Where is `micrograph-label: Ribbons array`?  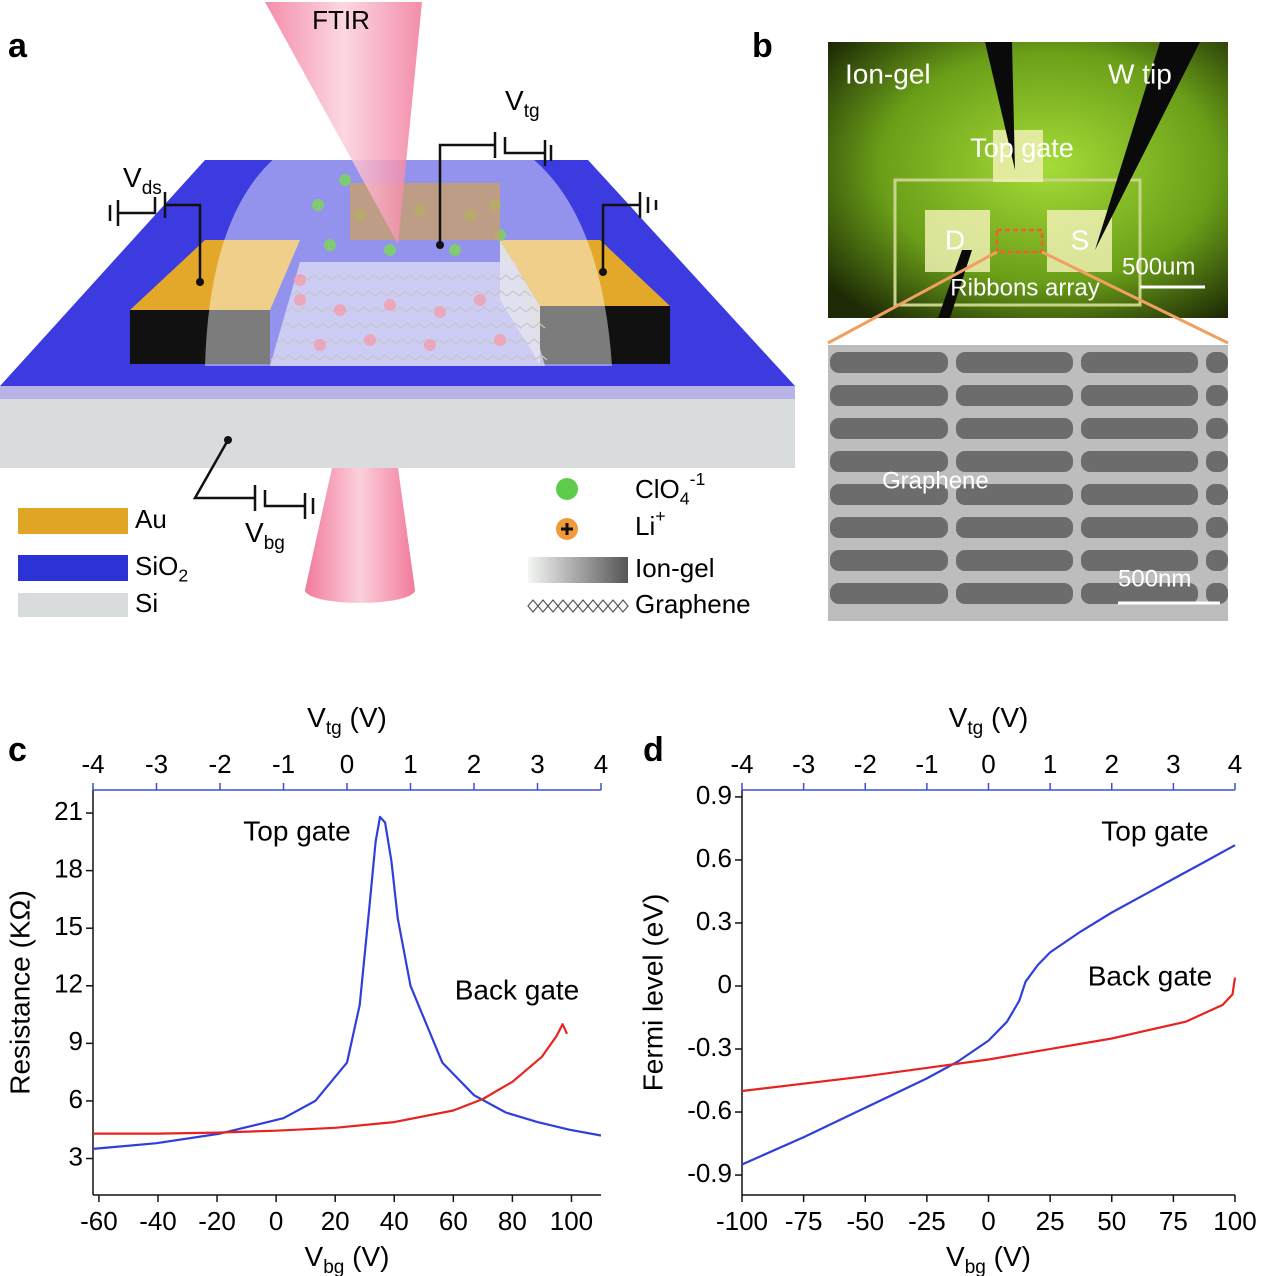 micrograph-label: Ribbons array is located at coordinates (1024, 287).